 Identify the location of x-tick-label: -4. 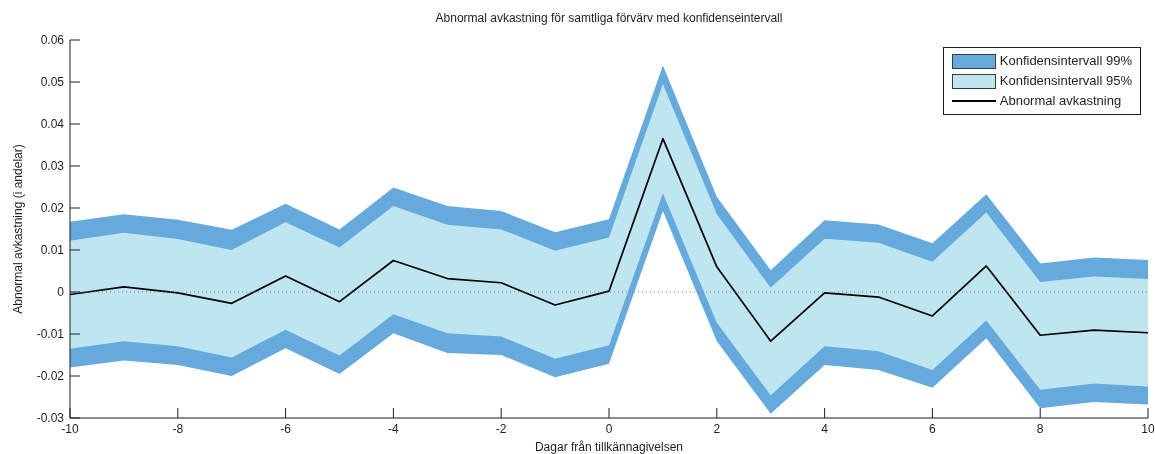
(394, 428).